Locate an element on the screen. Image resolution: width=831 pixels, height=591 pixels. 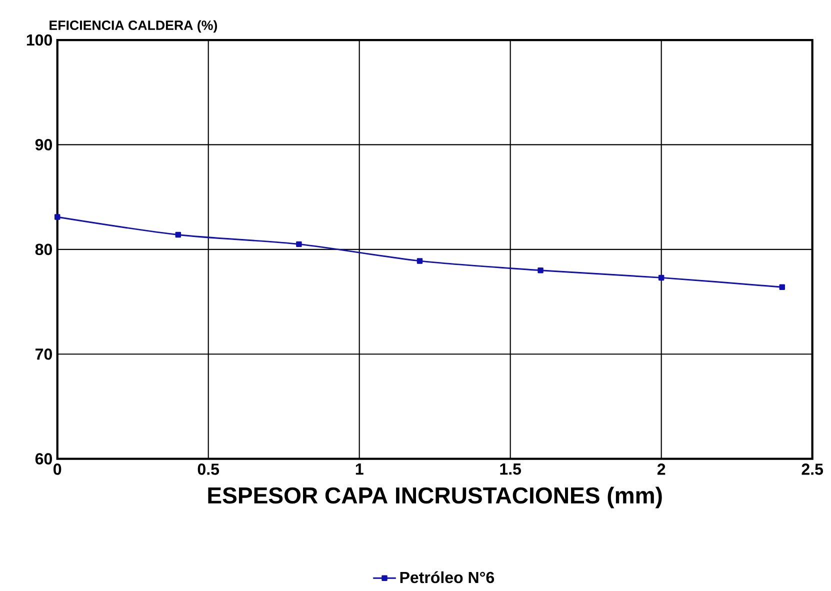
x-tick-label: 2.5 is located at coordinates (813, 469).